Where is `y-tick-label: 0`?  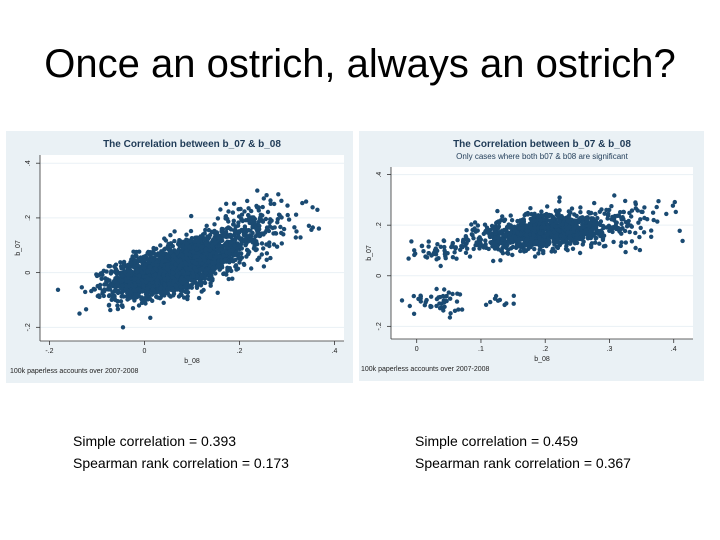
y-tick-label: 0 is located at coordinates (28, 273).